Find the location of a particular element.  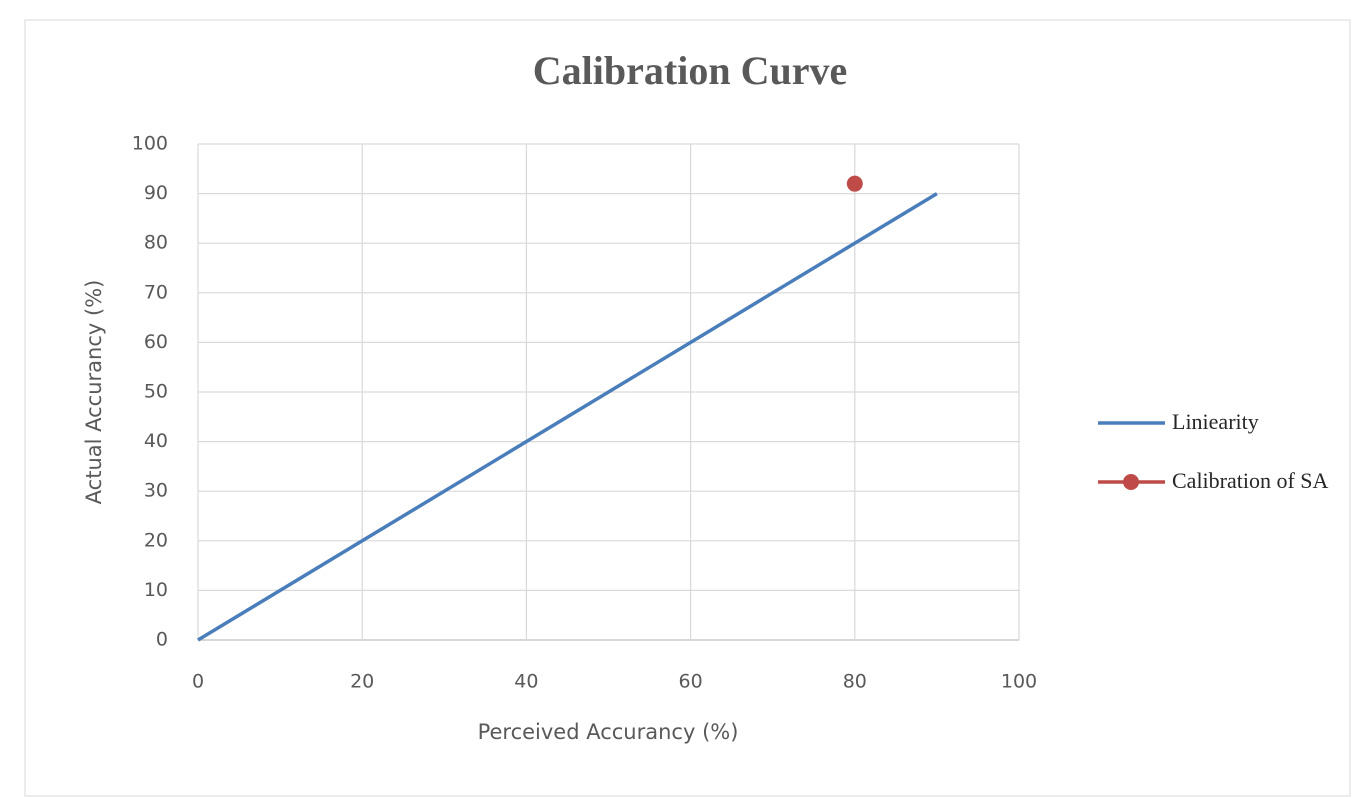

y-tick-label: 60 is located at coordinates (156, 342).